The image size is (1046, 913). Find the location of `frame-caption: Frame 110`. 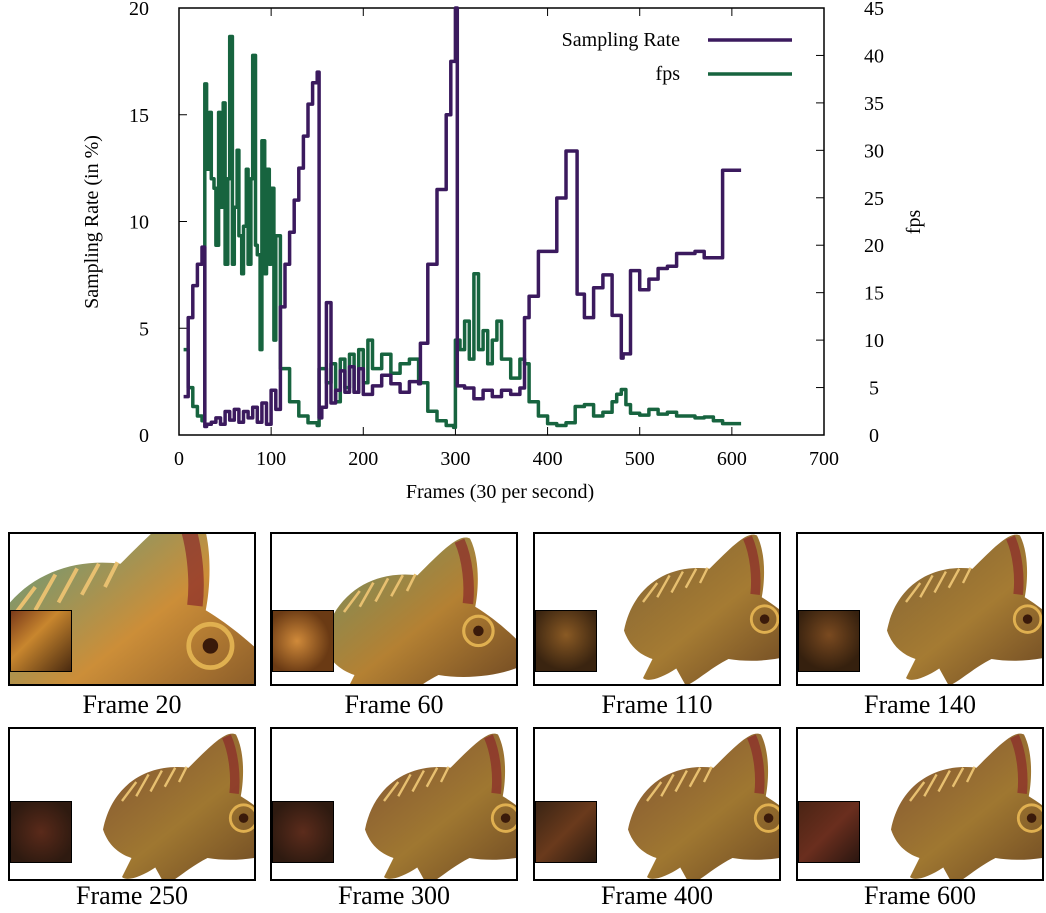

frame-caption: Frame 110 is located at coordinates (657, 704).